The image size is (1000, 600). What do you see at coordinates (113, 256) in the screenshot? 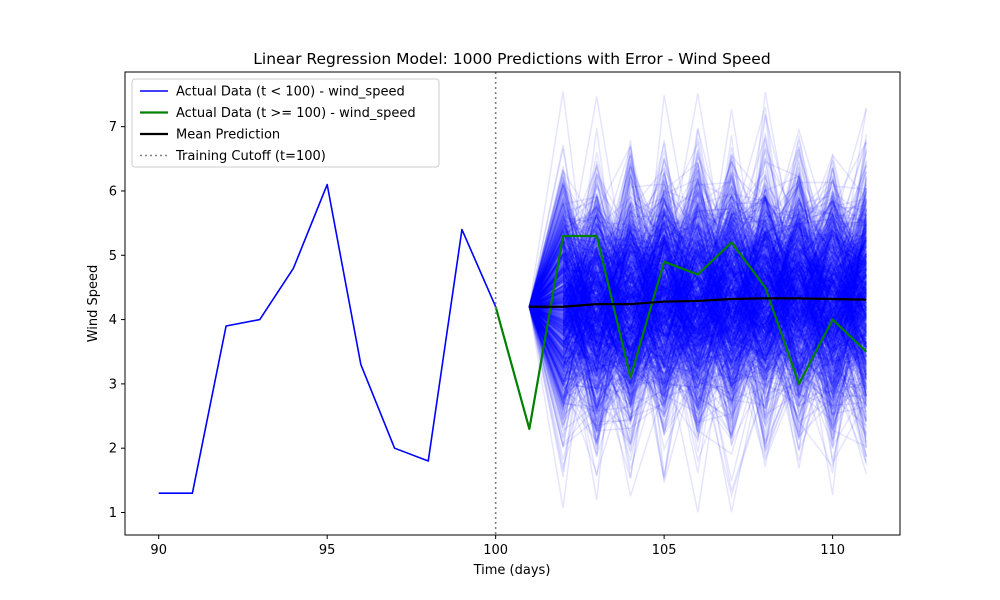
I see `y-tick-label: 5` at bounding box center [113, 256].